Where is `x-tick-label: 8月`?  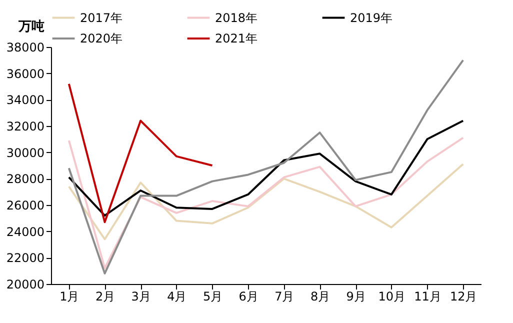
x-tick-label: 8月 is located at coordinates (320, 297).